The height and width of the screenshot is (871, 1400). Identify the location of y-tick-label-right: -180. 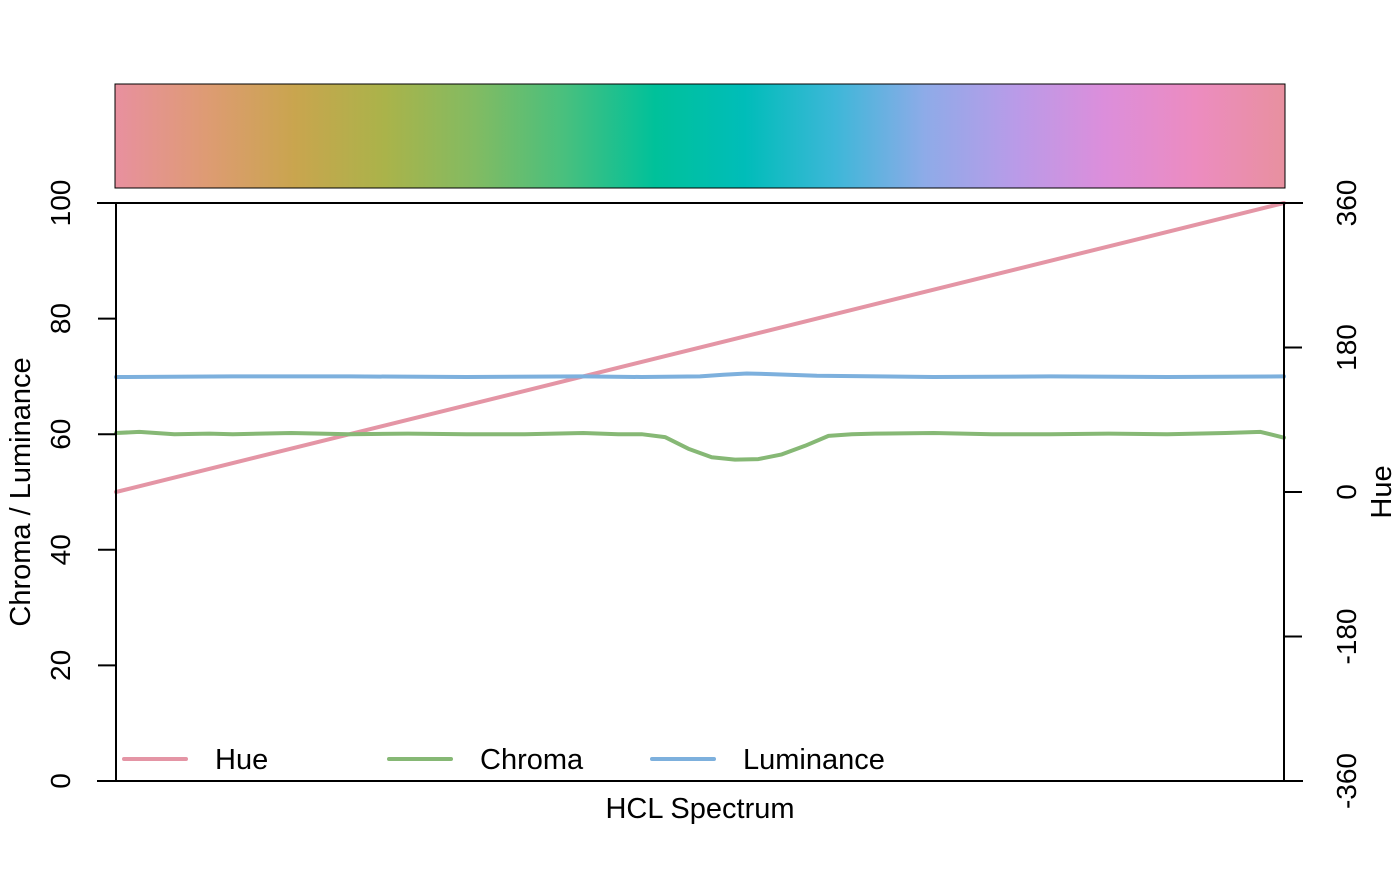
(1346, 636).